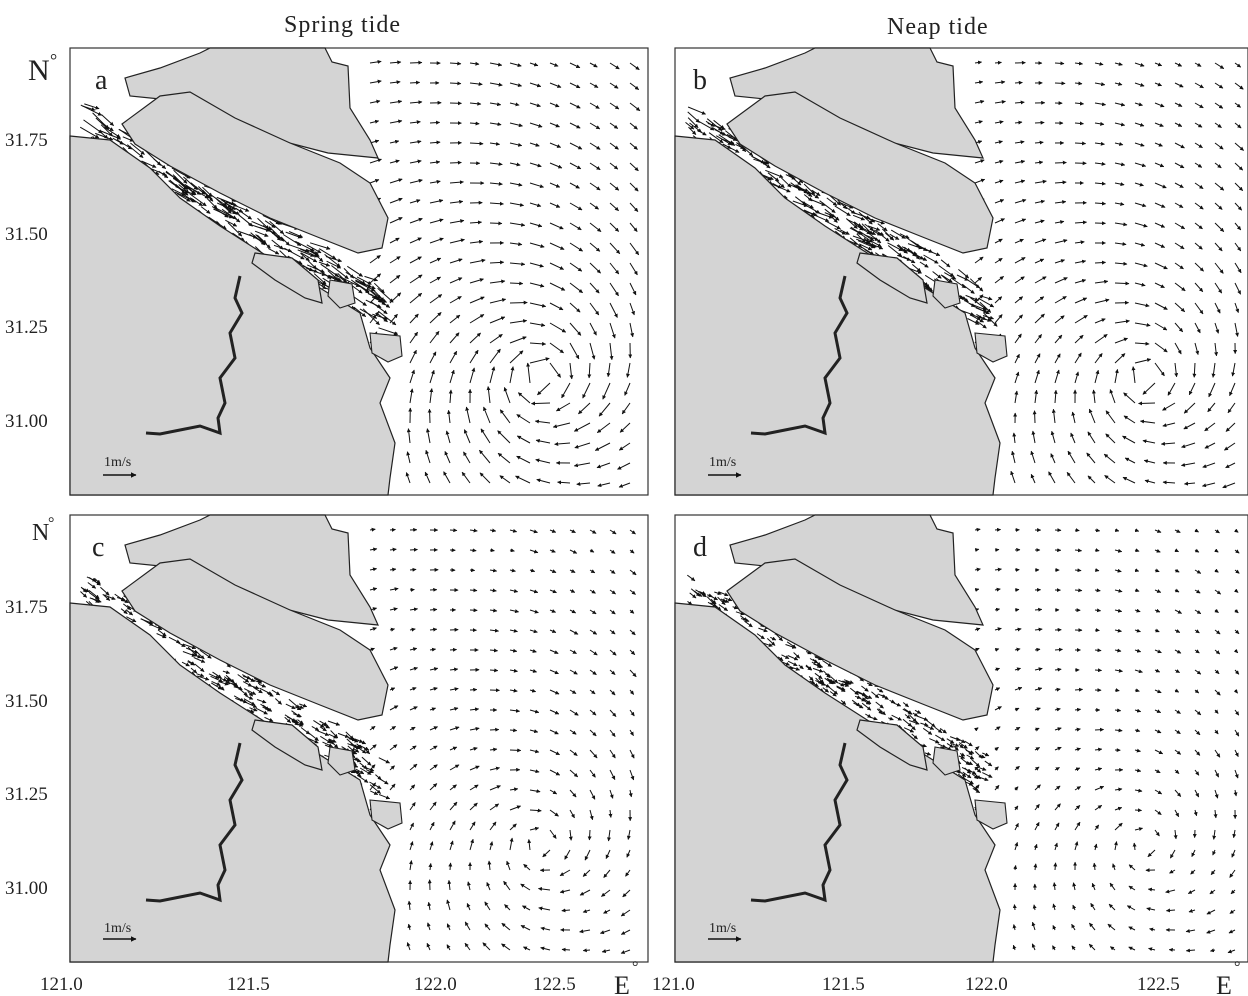  What do you see at coordinates (117, 462) in the screenshot?
I see `panel-a-scale-label: 1m/s` at bounding box center [117, 462].